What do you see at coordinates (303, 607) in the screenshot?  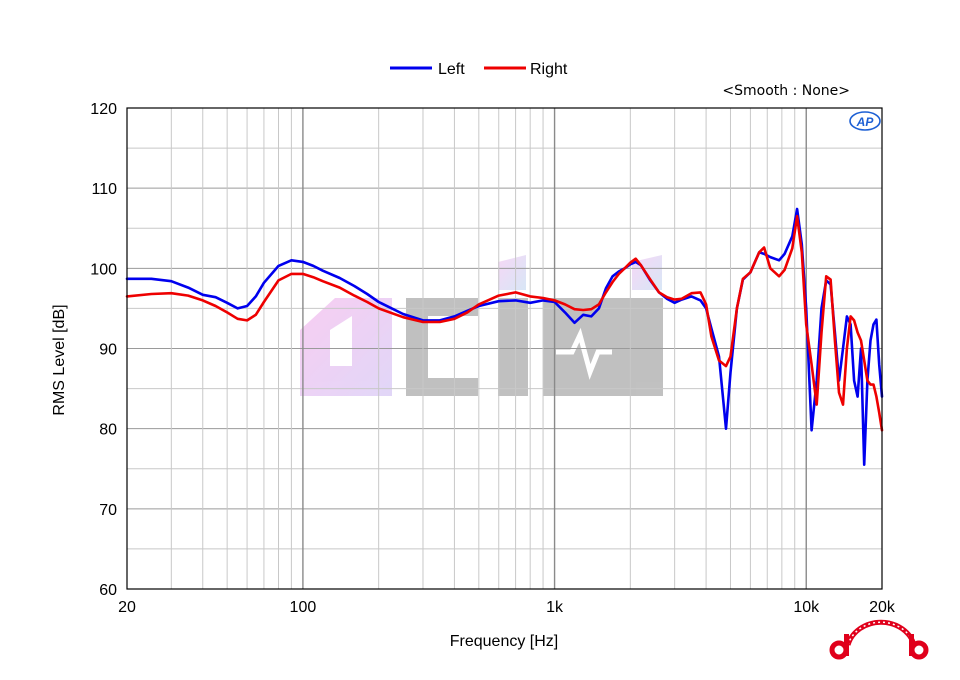 I see `x-tick-label: 100` at bounding box center [303, 607].